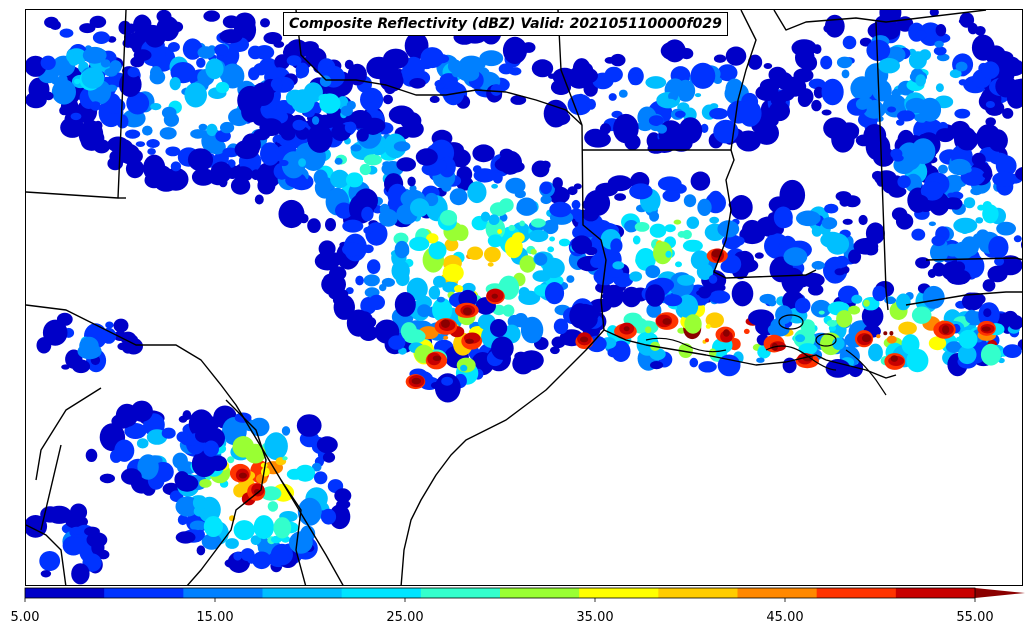 This screenshot has width=1033, height=633. I want to click on colorbar-segments, so click(500, 593).